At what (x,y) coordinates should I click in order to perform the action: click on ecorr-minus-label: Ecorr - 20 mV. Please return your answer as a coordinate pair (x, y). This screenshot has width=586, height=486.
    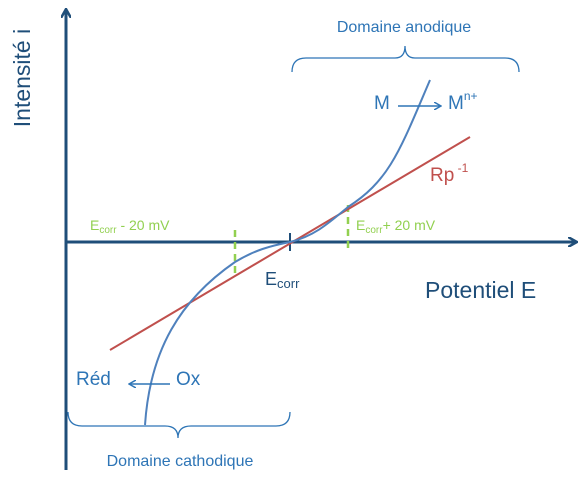
    Looking at the image, I should click on (130, 226).